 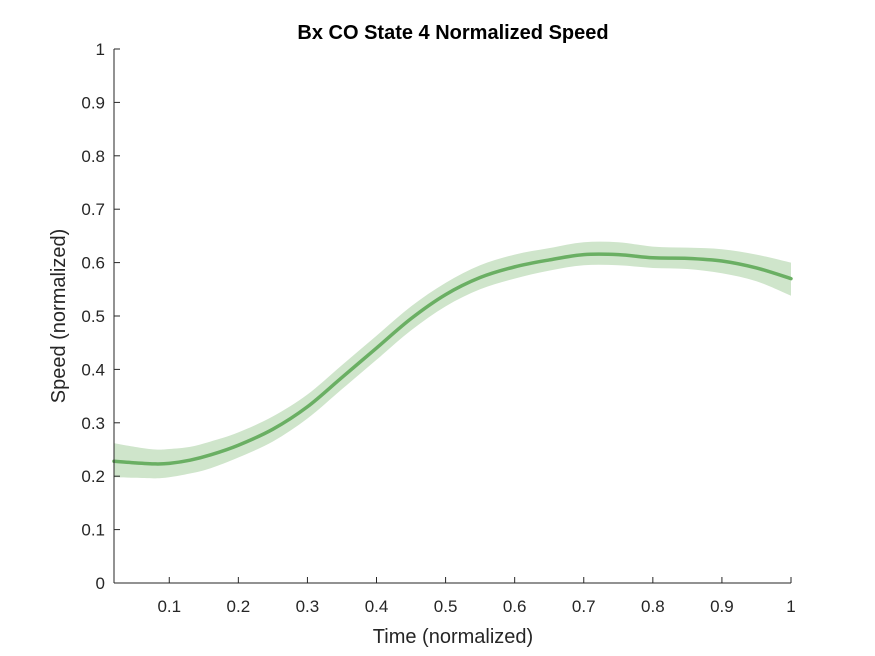 I want to click on x-tick-label: 0.2, so click(x=239, y=606).